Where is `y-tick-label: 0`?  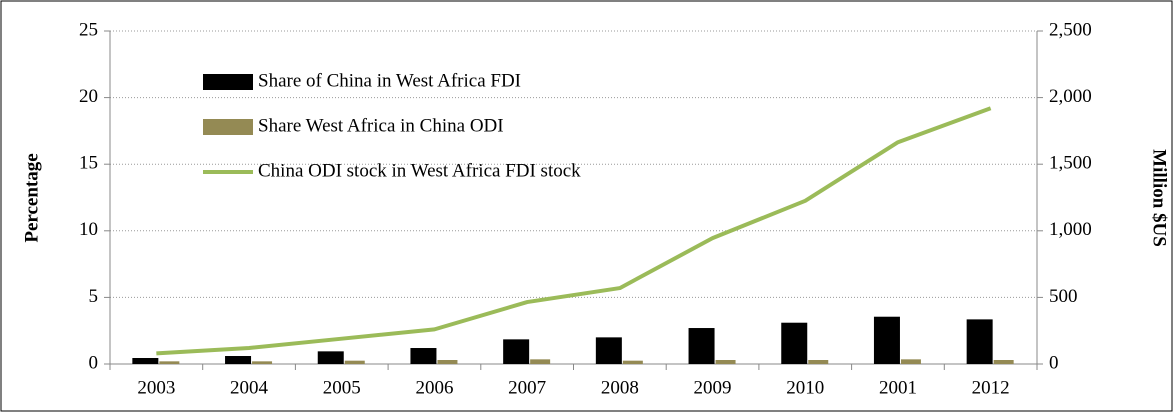 y-tick-label: 0 is located at coordinates (94, 362).